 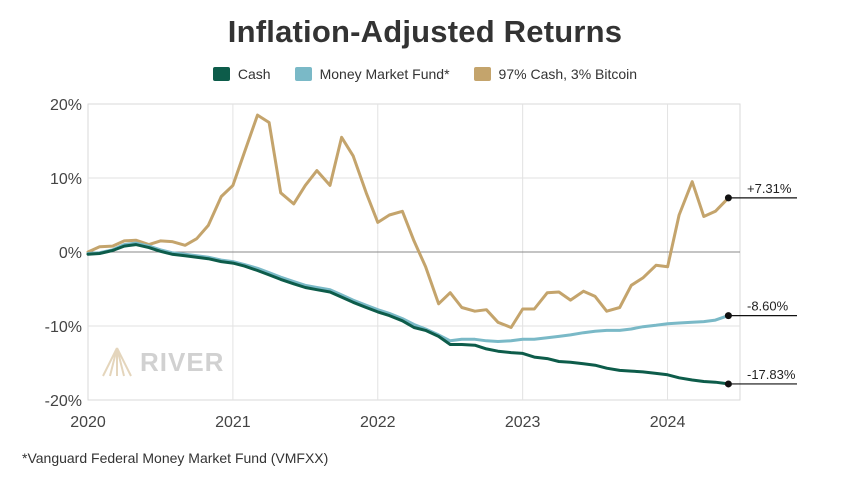 I want to click on legend-swatch-bitcoin, so click(x=482, y=74).